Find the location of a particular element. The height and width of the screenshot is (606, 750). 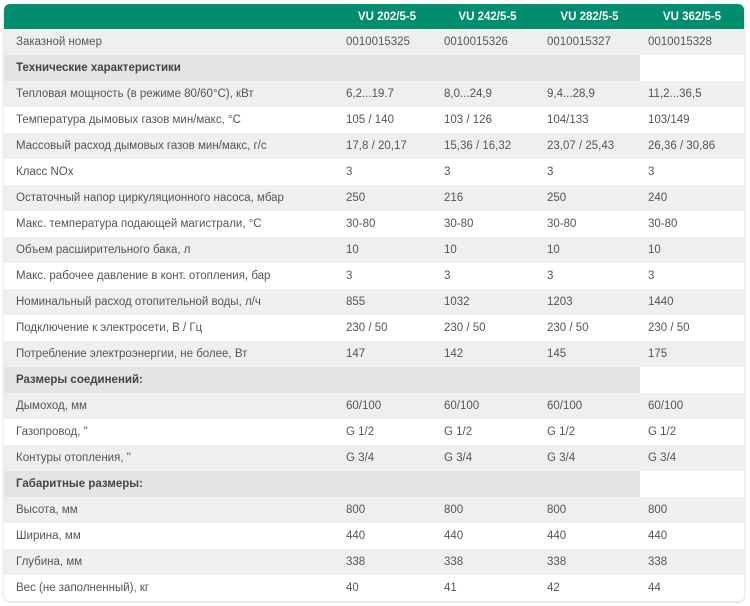

row-label: Ширина, мм is located at coordinates (171, 536).